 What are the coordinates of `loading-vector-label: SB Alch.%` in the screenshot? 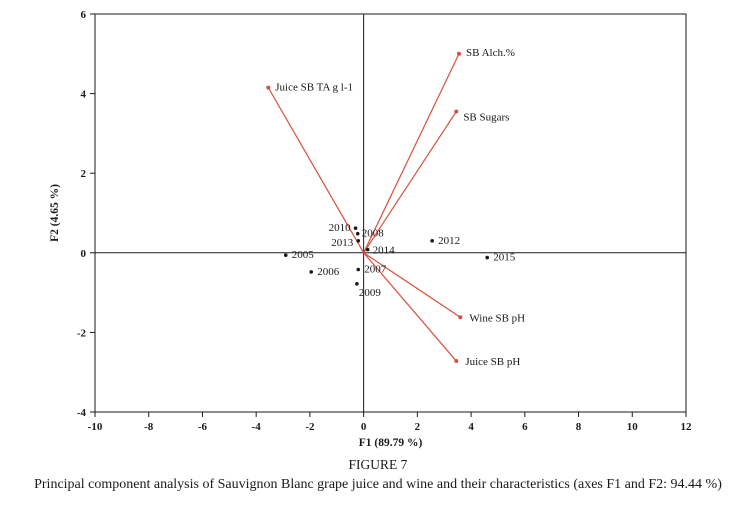 It's located at (490, 53).